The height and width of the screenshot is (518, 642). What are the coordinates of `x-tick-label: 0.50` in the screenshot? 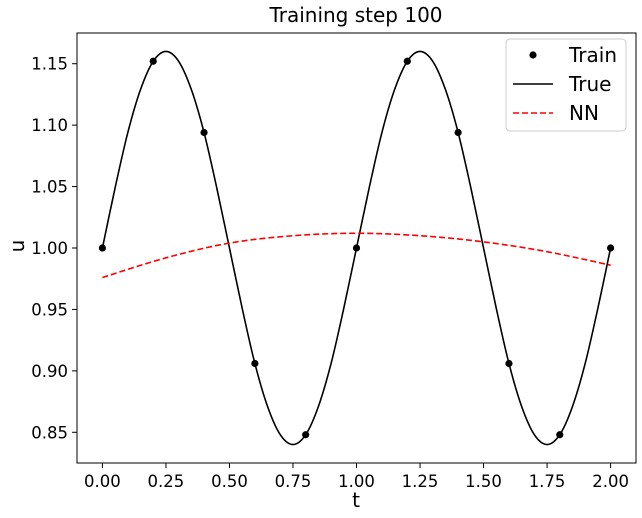 It's located at (229, 481).